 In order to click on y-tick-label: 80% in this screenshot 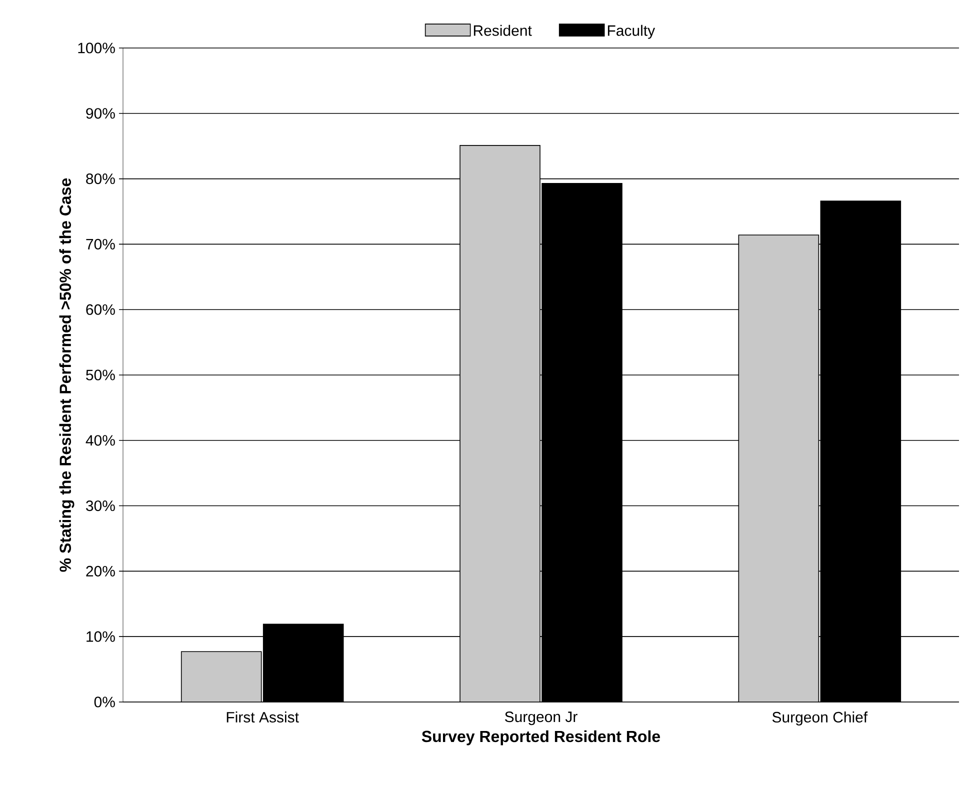, I will do `click(100, 178)`.